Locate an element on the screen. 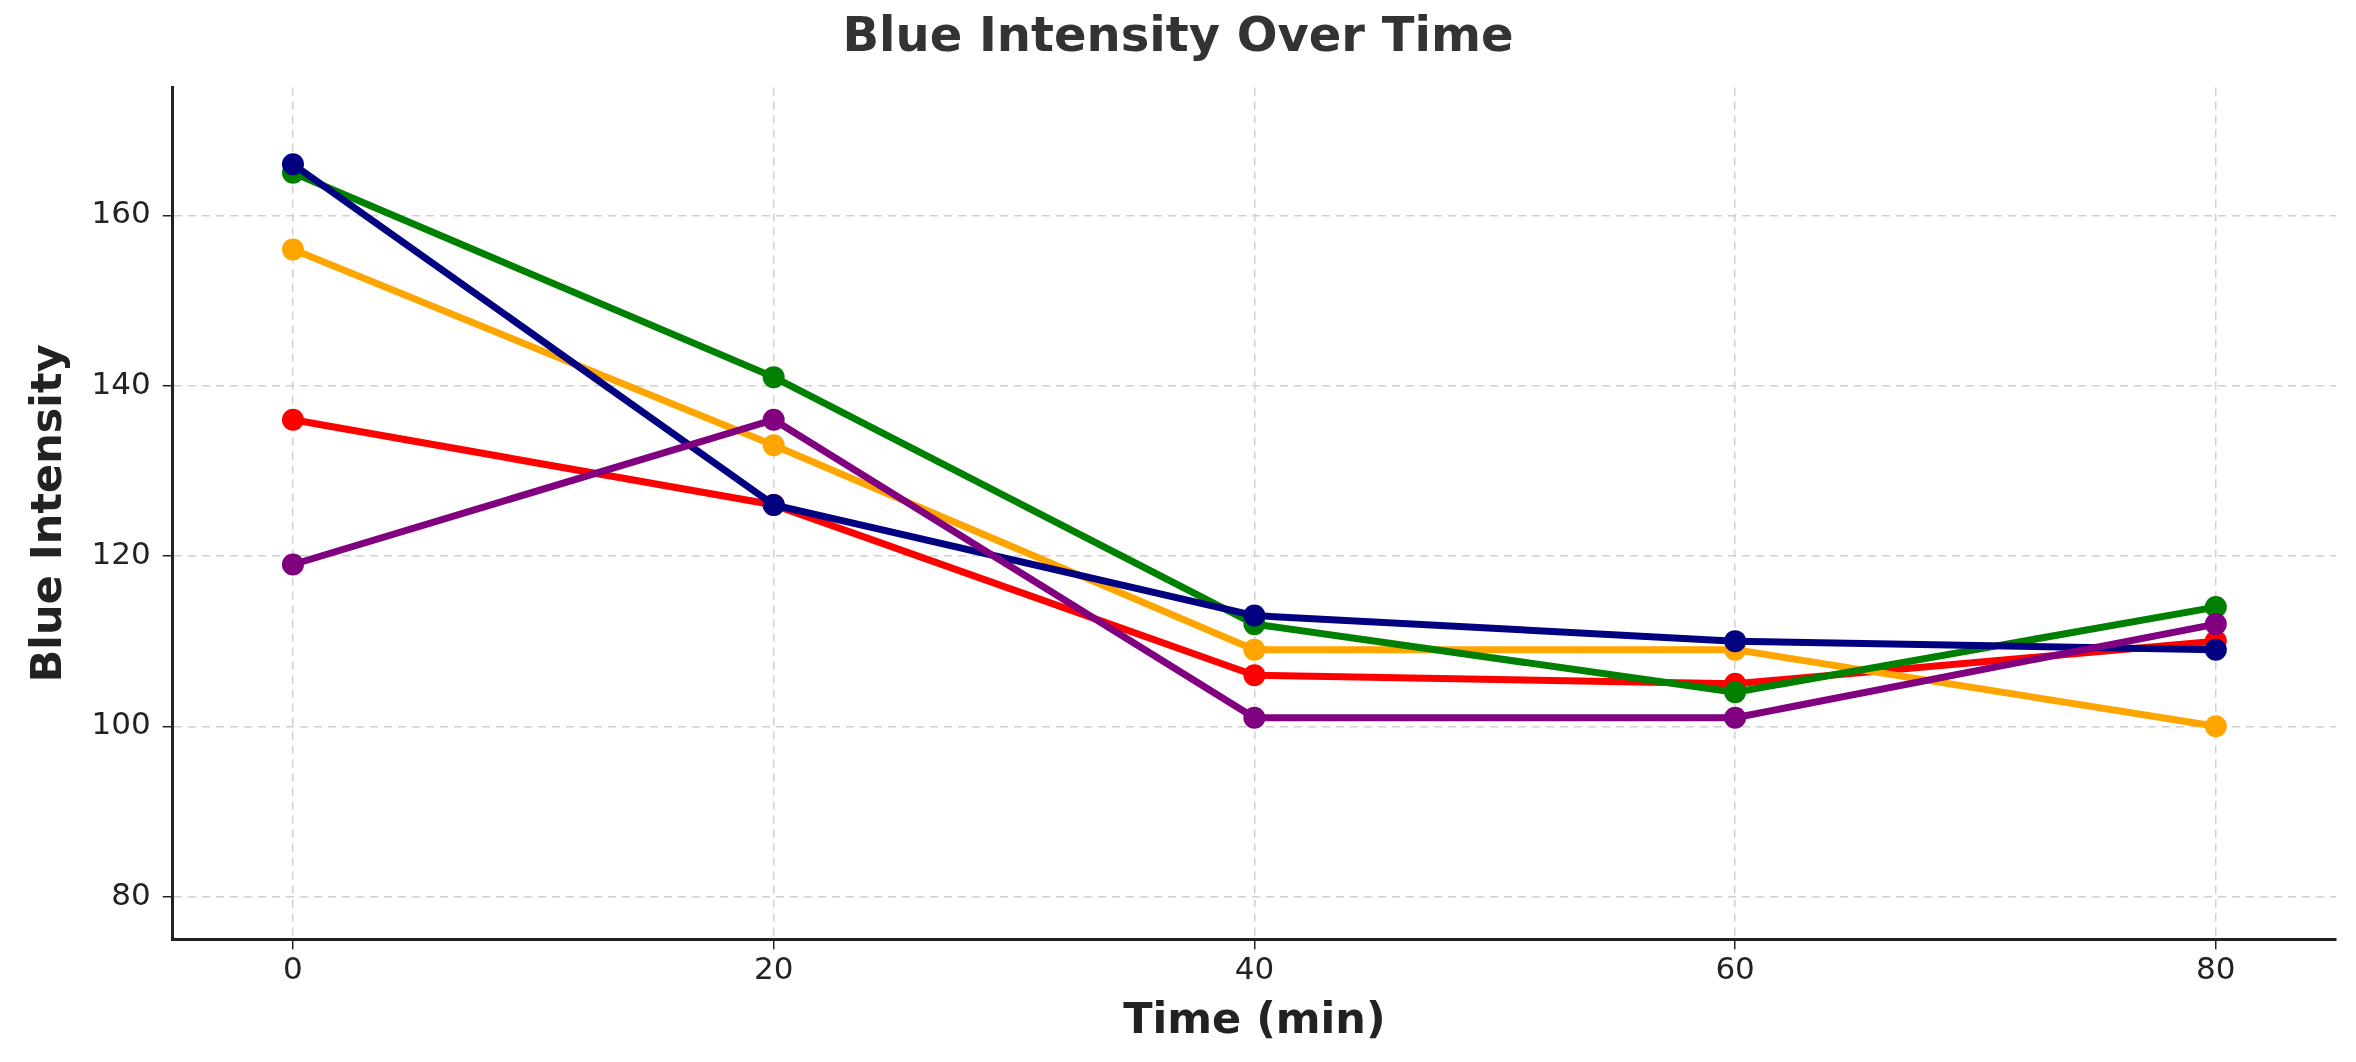  x-tick-label: 60 is located at coordinates (1735, 967).